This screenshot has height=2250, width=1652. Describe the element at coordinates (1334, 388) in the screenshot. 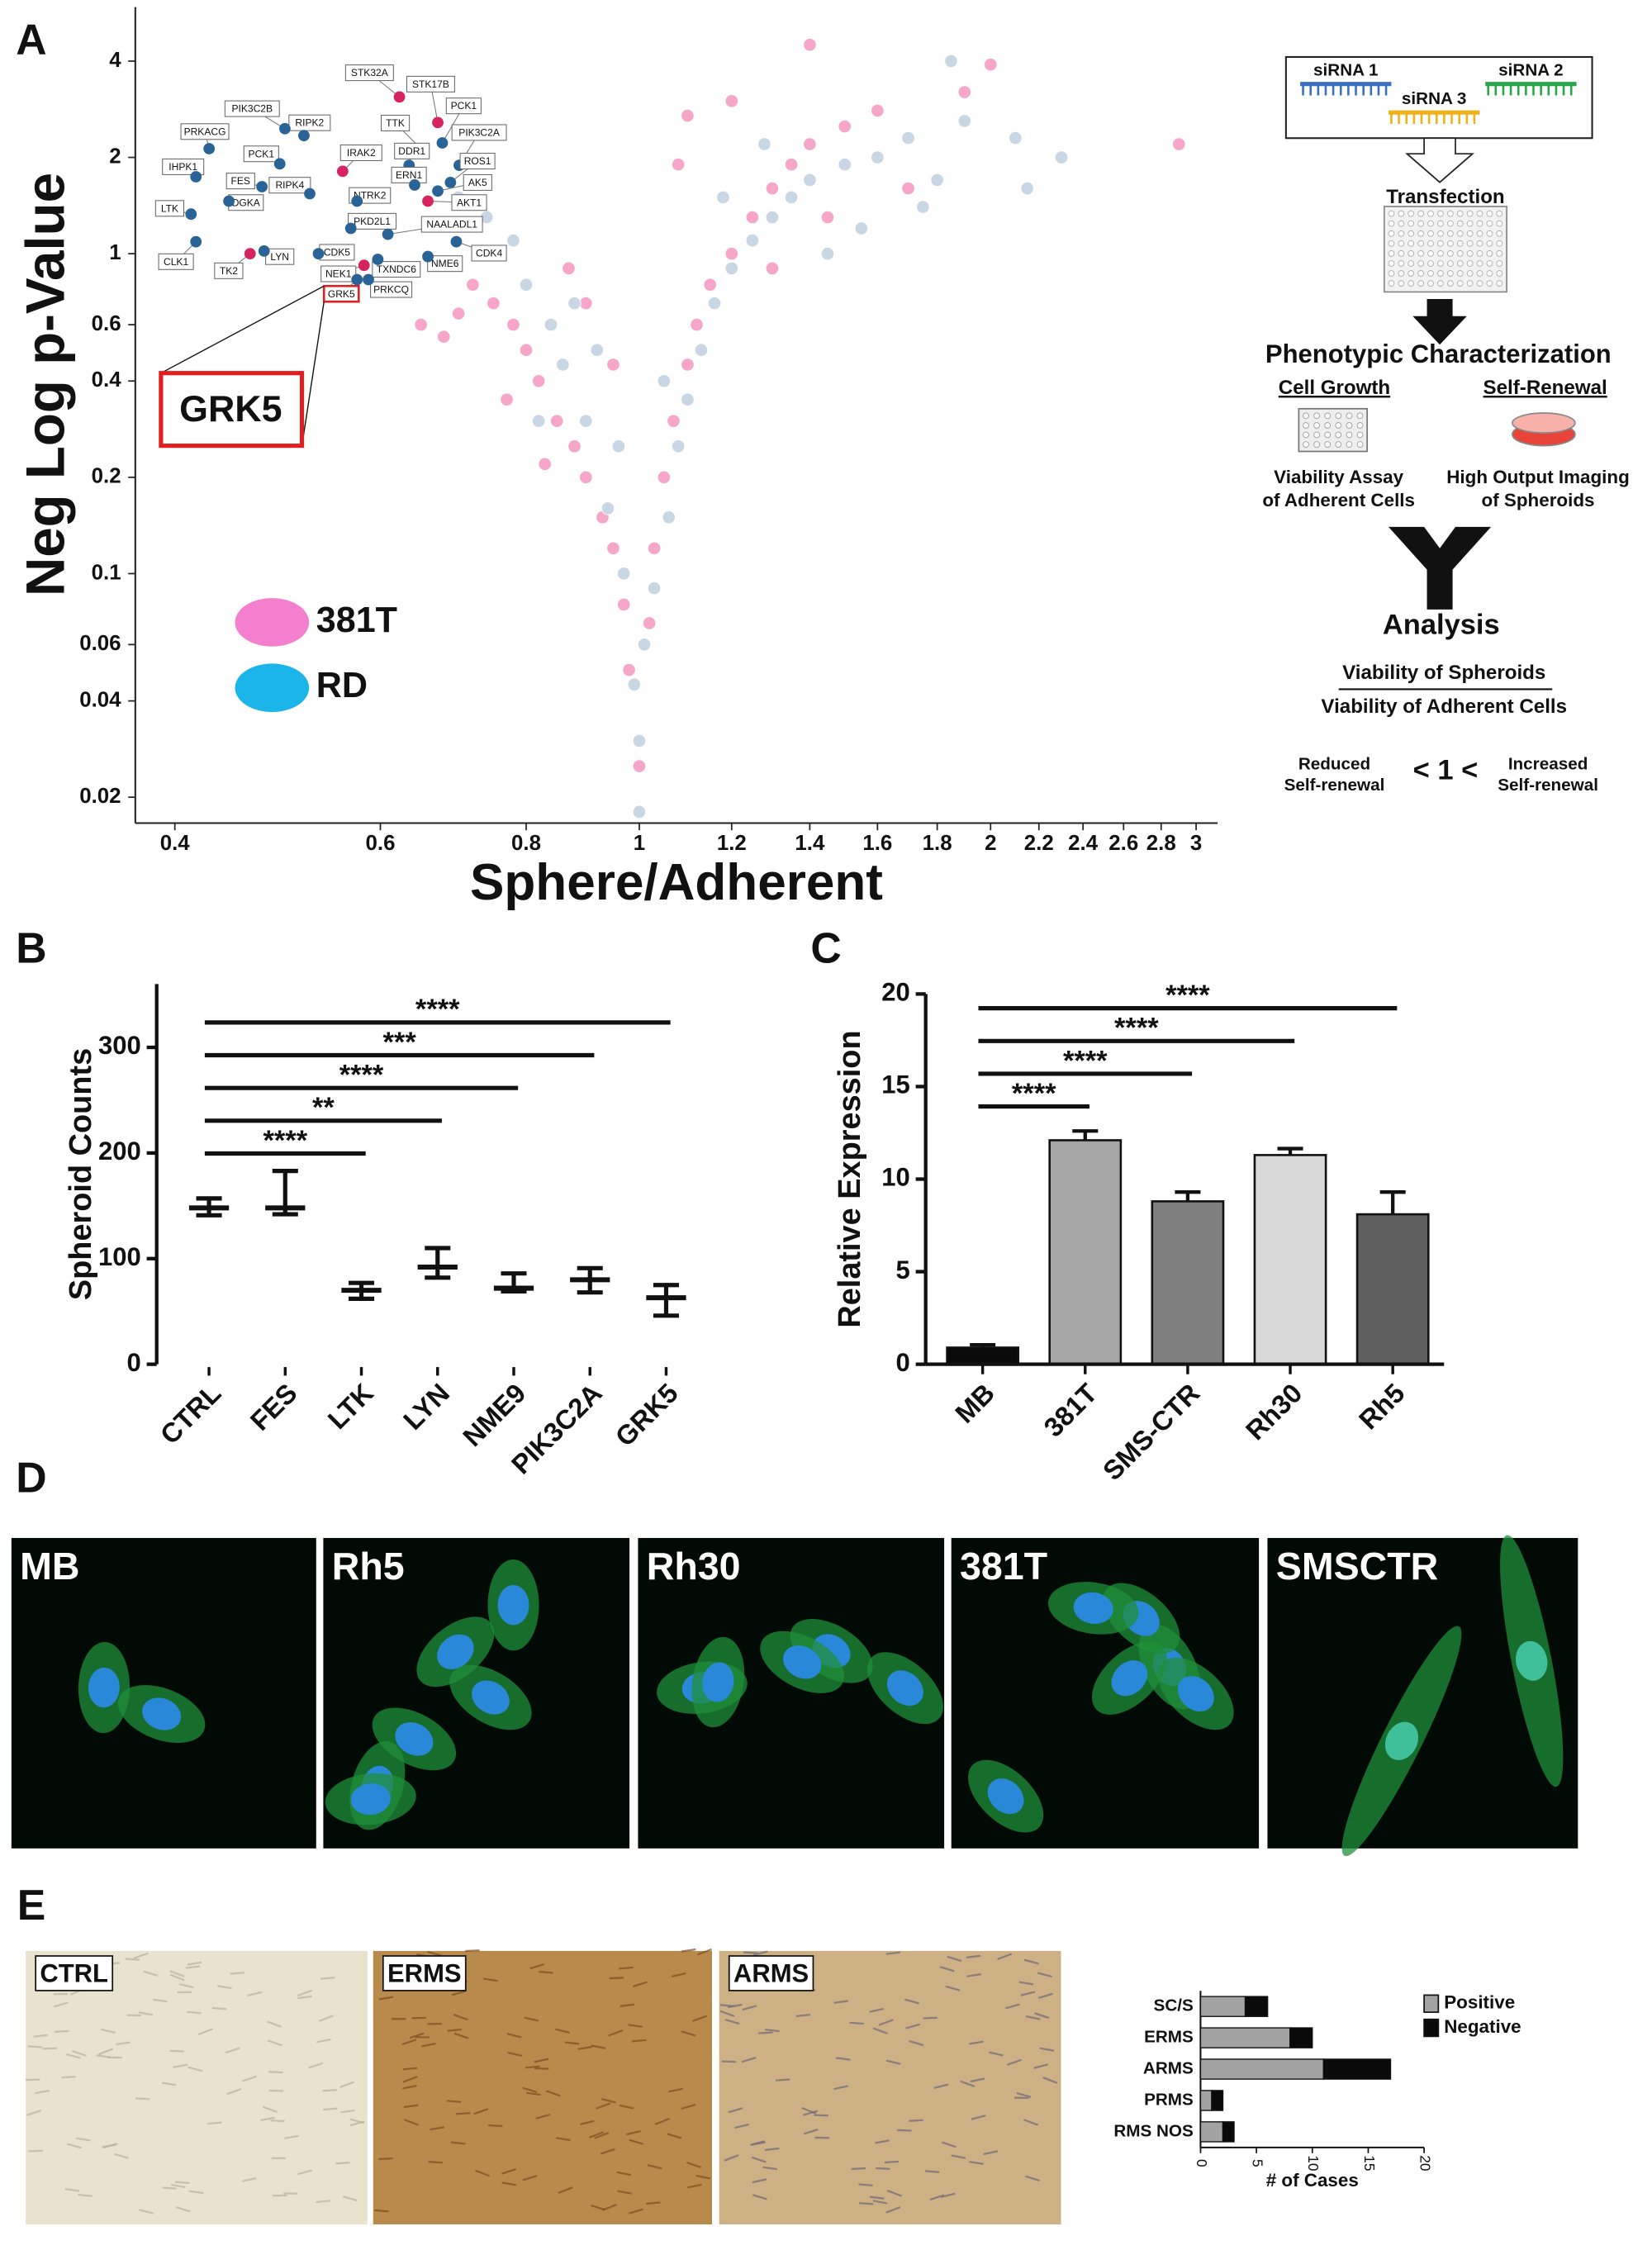

I see `branch-head: Cell Growth` at that location.